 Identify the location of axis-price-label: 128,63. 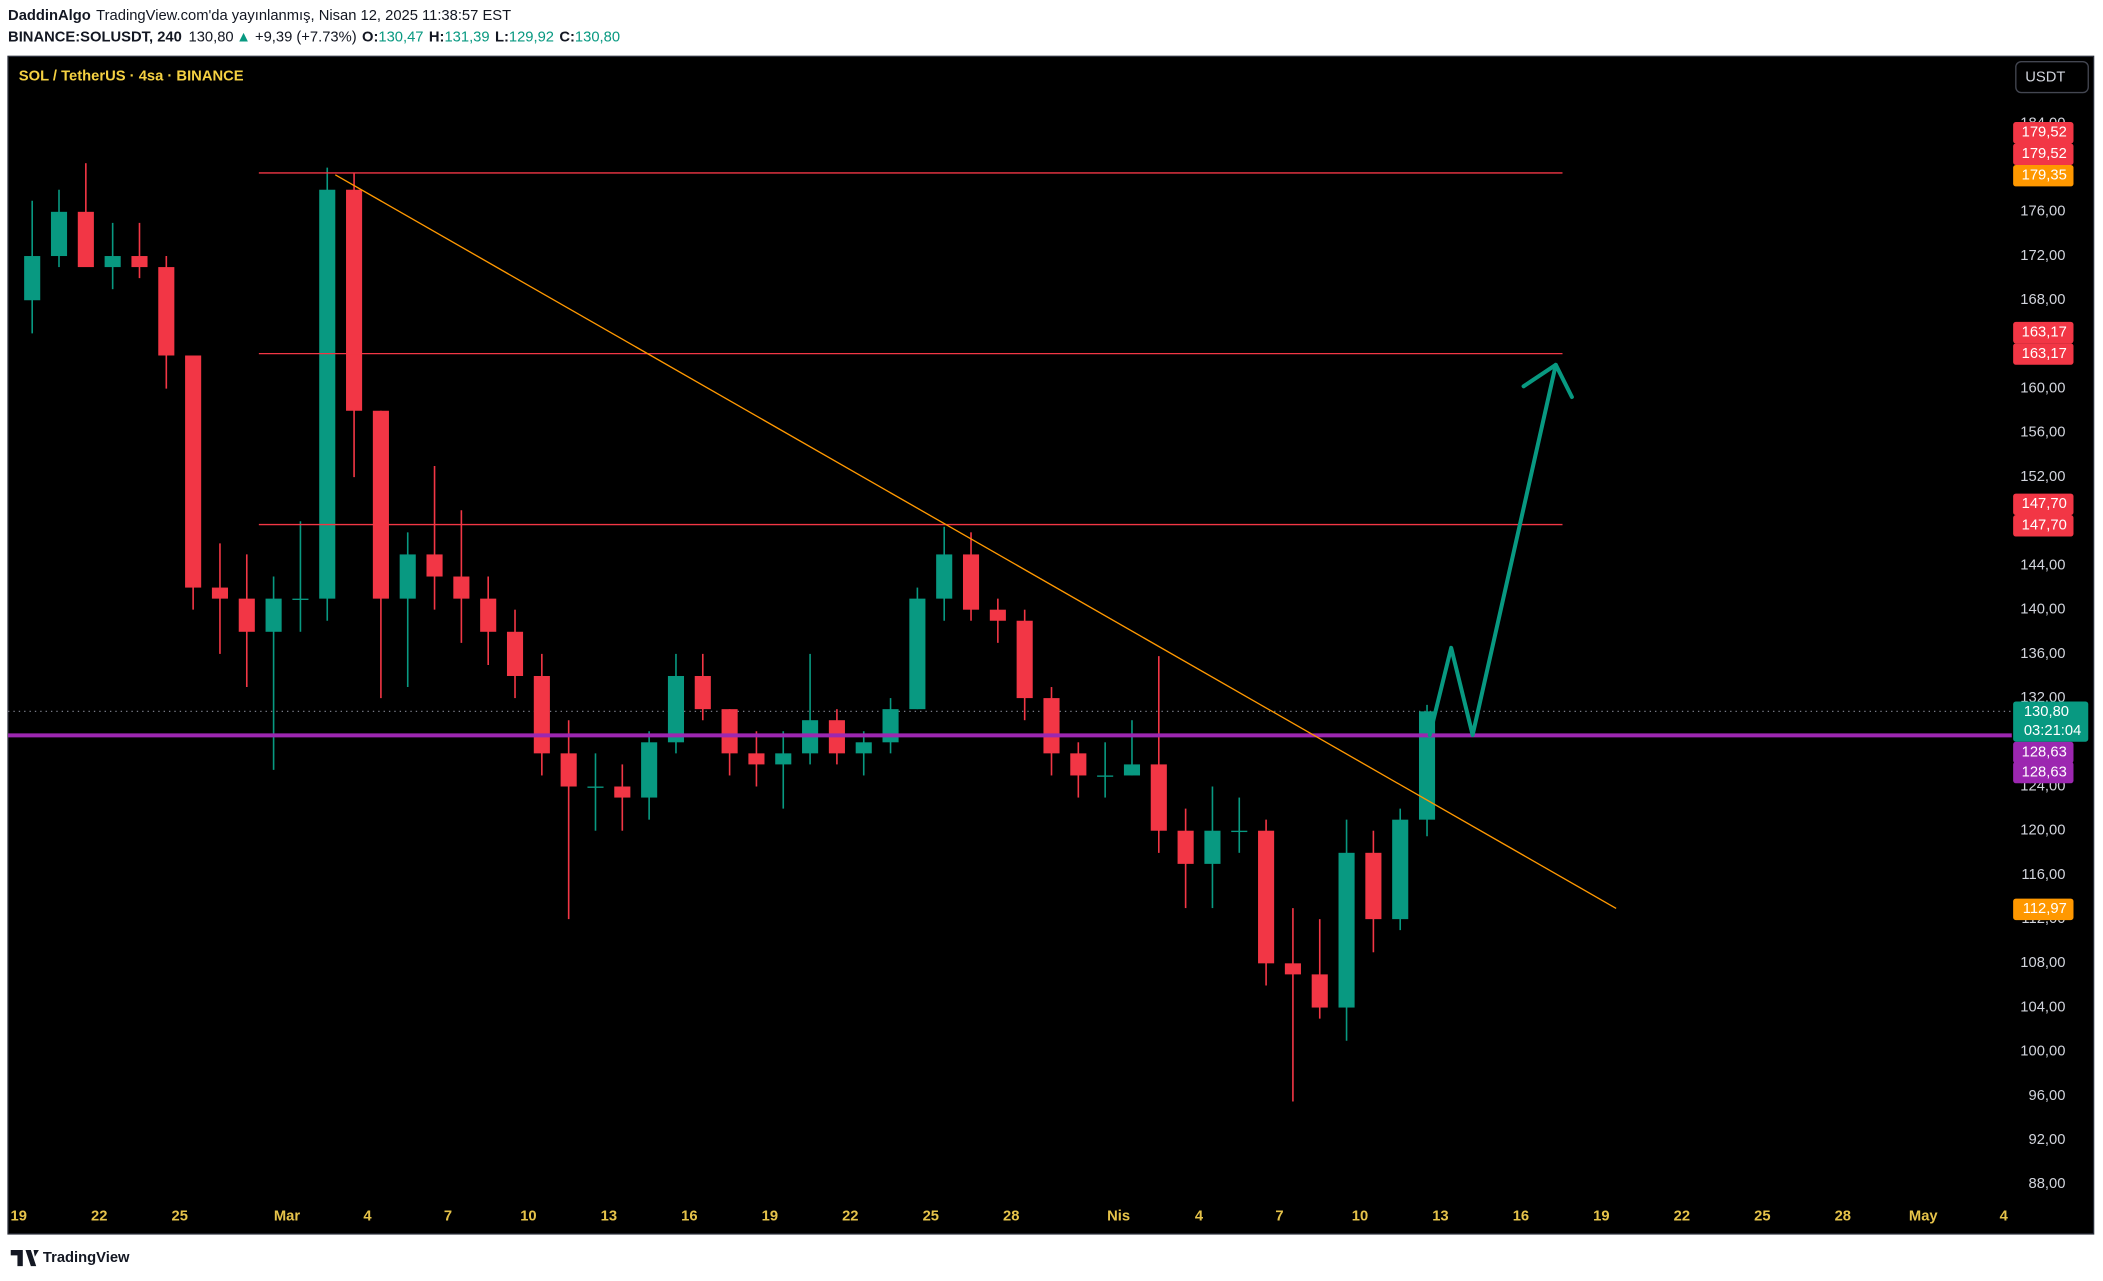
(2044, 772).